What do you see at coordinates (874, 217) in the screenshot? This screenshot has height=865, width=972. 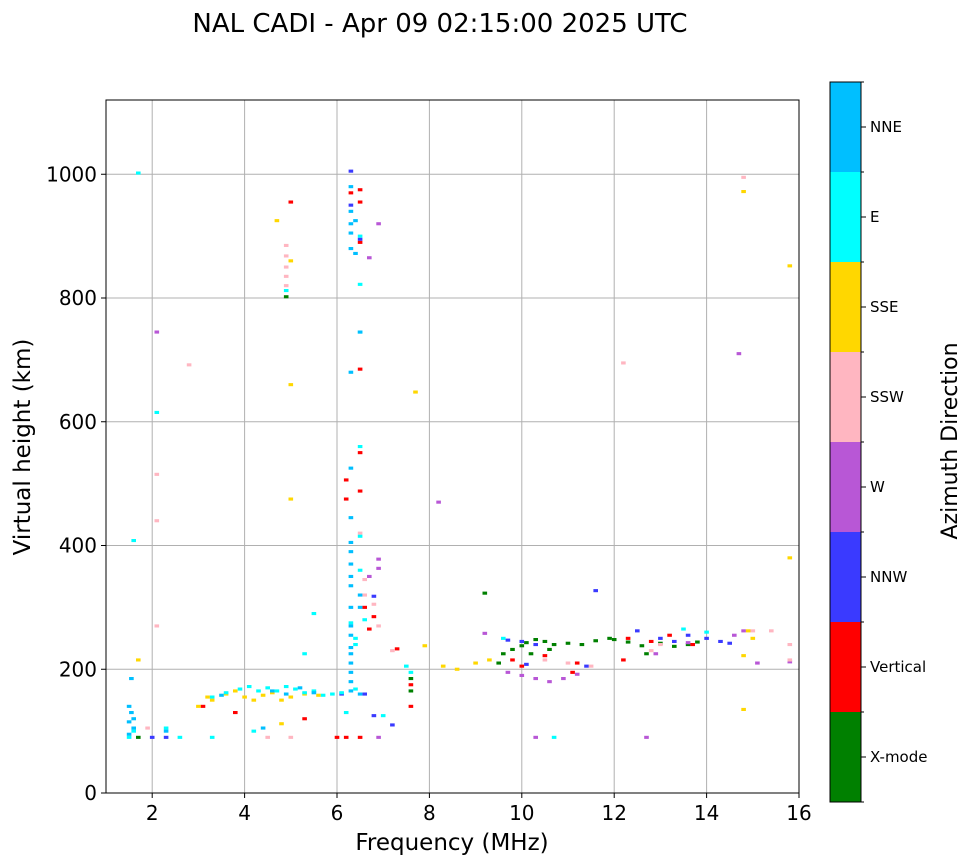 I see `colorbar-tick-label: E` at bounding box center [874, 217].